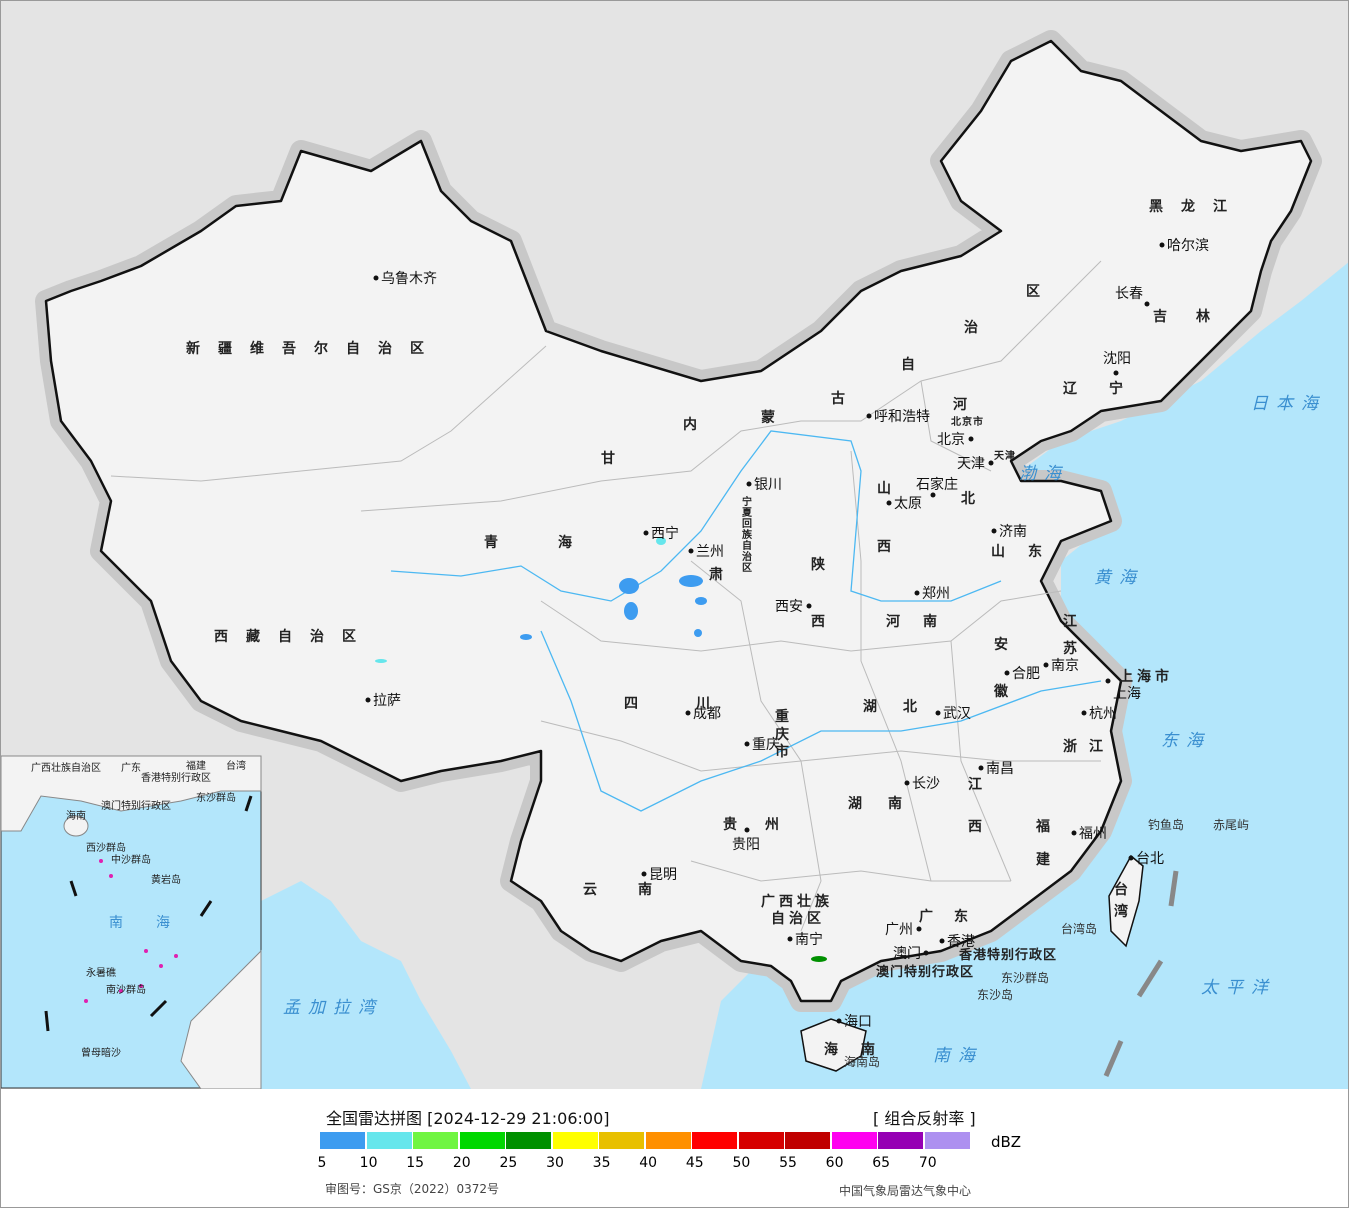  Describe the element at coordinates (798, 918) in the screenshot. I see `province-label: 自治区` at that location.